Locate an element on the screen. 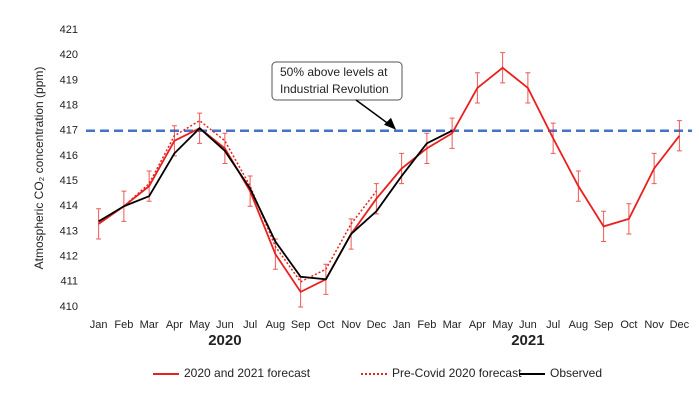 The width and height of the screenshot is (699, 406). y-tick-label: 412 is located at coordinates (69, 257).